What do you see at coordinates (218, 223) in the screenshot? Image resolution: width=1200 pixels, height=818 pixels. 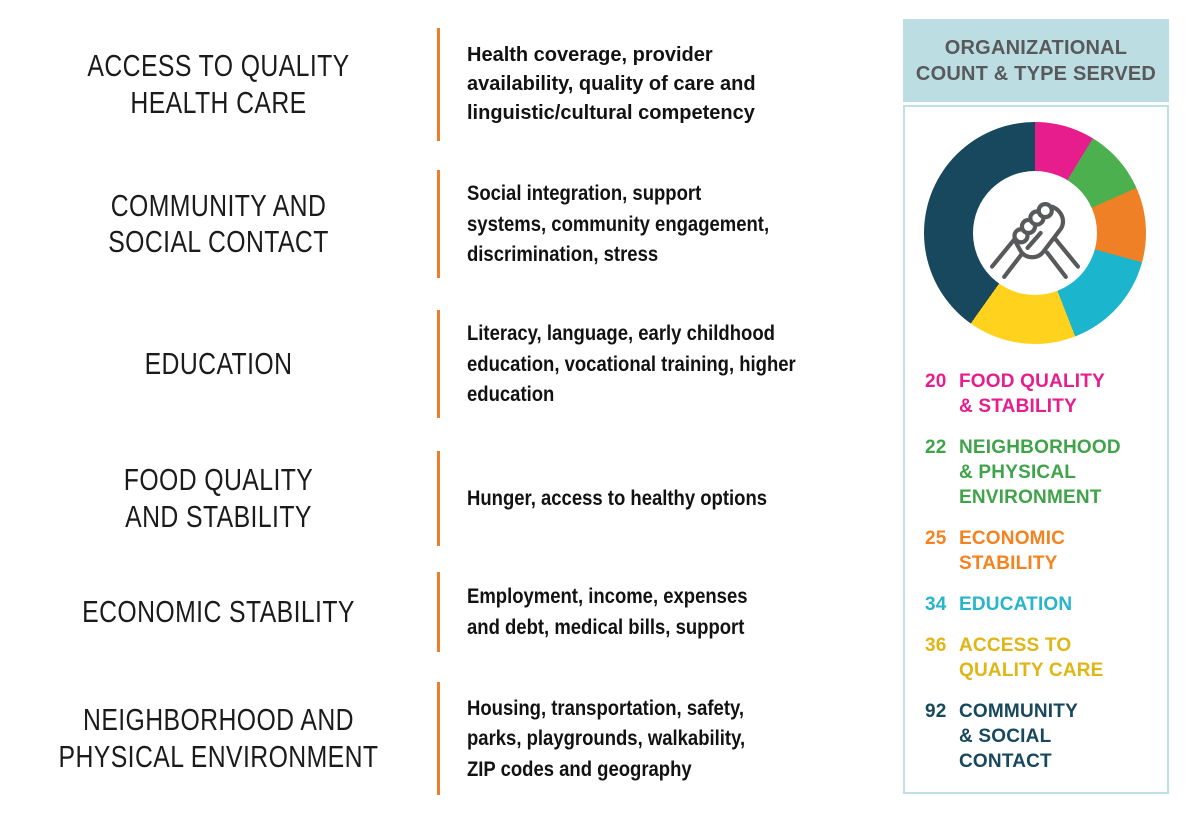 I see `category-title: COMMUNITY AND SOCIAL CONTACT` at bounding box center [218, 223].